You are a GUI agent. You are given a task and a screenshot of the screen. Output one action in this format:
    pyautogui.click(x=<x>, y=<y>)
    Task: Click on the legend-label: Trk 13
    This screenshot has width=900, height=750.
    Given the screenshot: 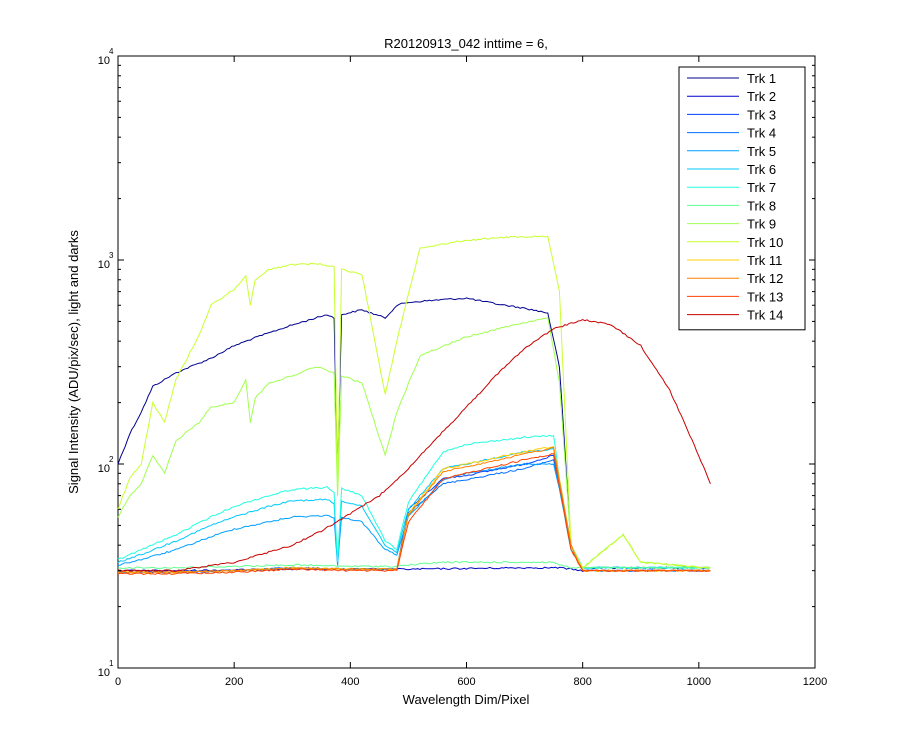 What is the action you would take?
    pyautogui.click(x=765, y=296)
    